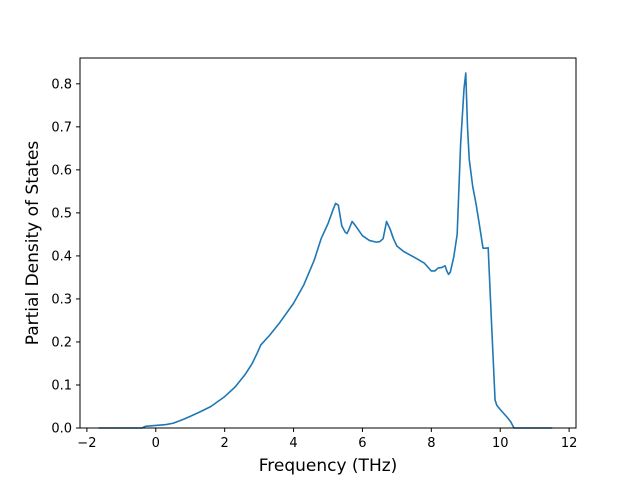 This screenshot has width=640, height=480. I want to click on x-axis-label: Frequency (THz), so click(328, 466).